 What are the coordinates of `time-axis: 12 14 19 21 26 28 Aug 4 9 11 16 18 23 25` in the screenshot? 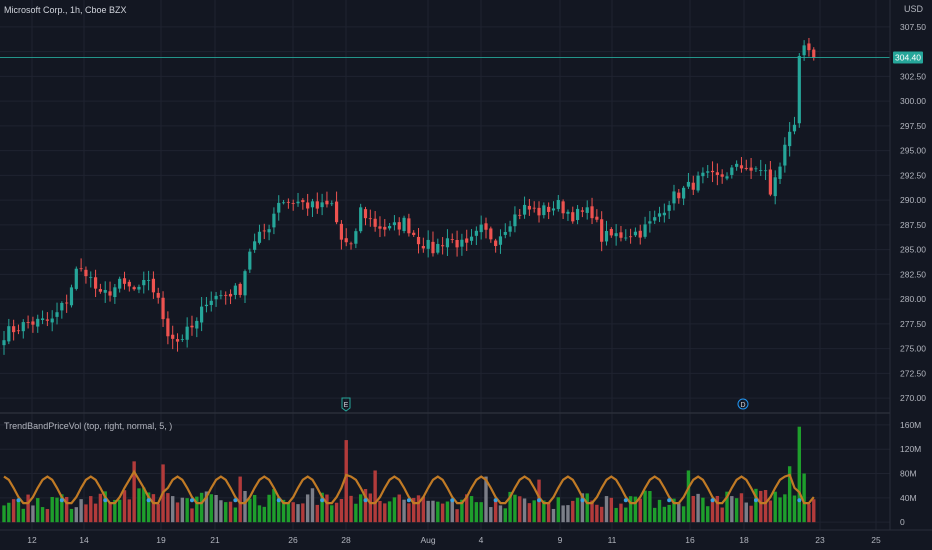 It's located at (454, 540).